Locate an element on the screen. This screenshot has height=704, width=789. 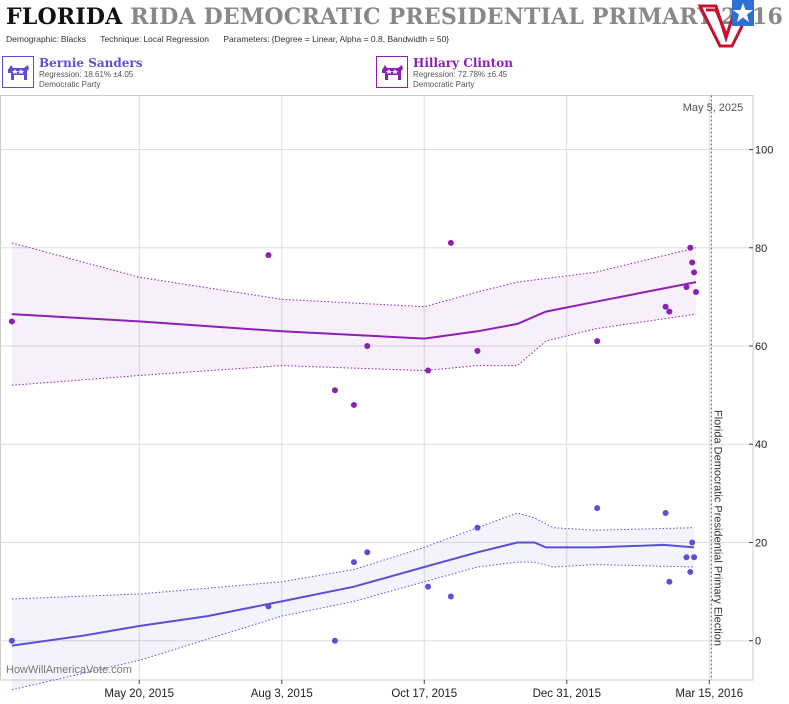
y-tick-label: 40 is located at coordinates (761, 445).